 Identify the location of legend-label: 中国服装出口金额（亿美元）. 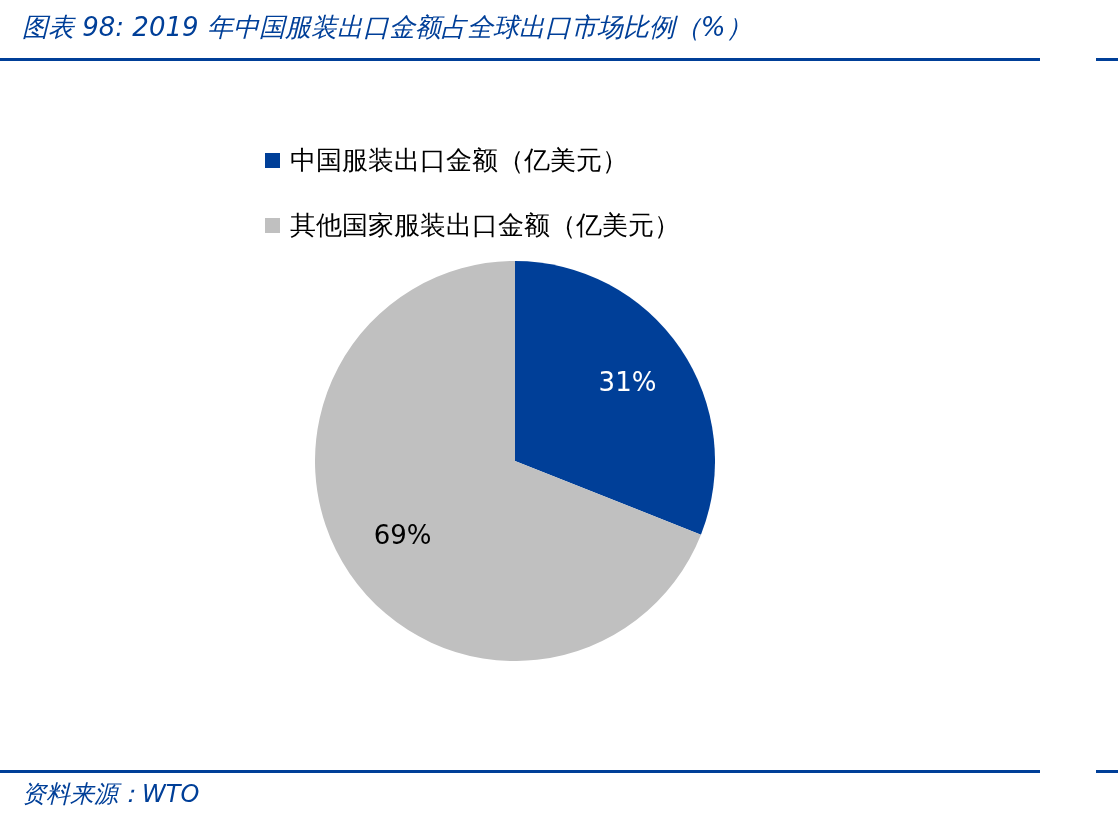
(459, 160).